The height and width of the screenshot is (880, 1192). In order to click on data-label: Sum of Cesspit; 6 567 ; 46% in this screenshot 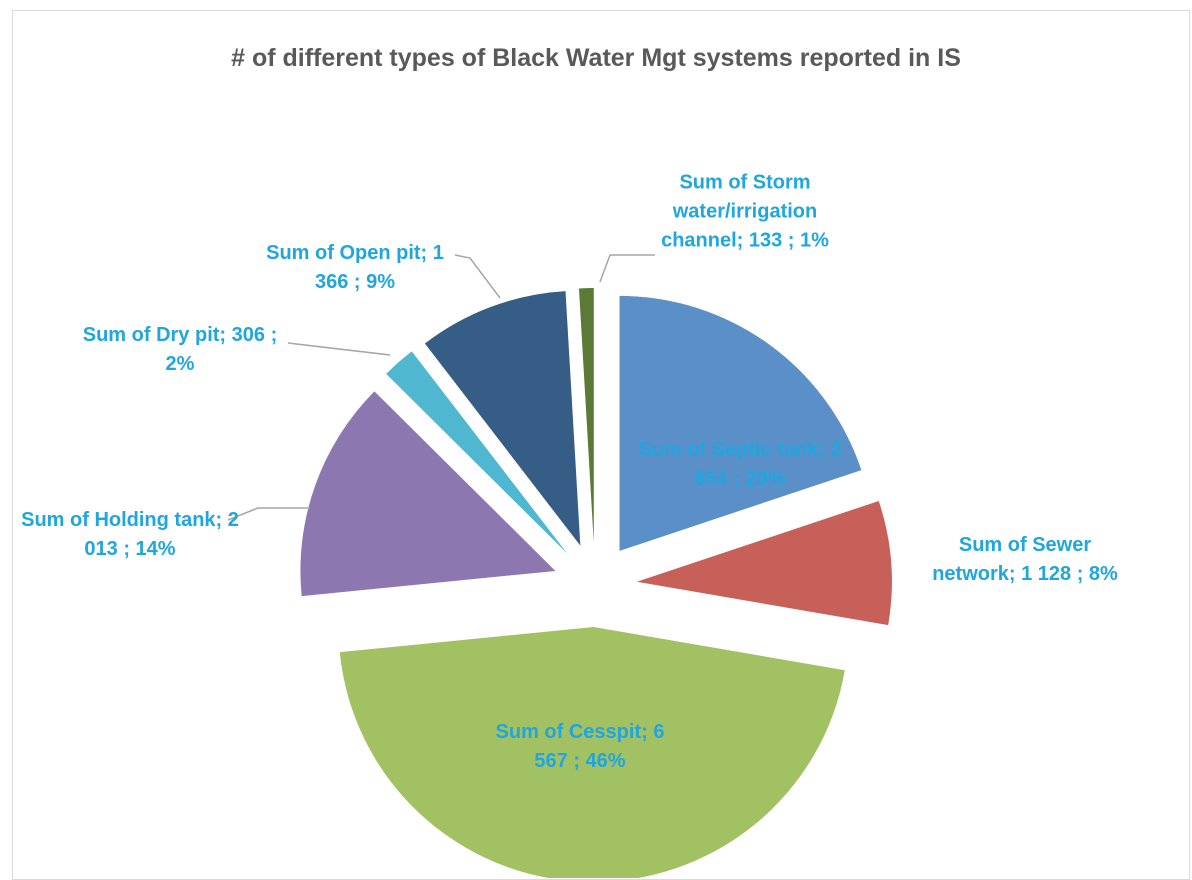, I will do `click(580, 746)`.